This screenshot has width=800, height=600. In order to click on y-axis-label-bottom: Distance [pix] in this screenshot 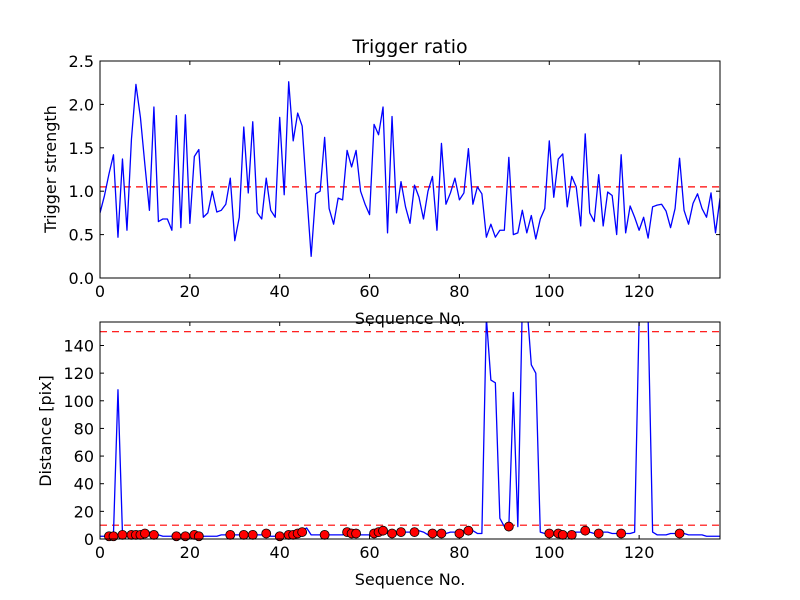, I will do `click(45, 431)`.